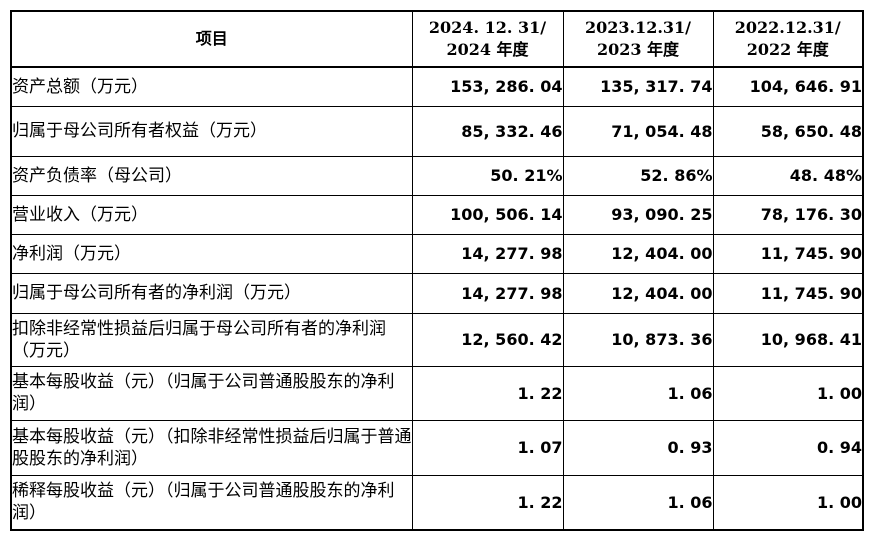  Describe the element at coordinates (638, 86) in the screenshot. I see `value-2023: 135, 317. 74` at that location.